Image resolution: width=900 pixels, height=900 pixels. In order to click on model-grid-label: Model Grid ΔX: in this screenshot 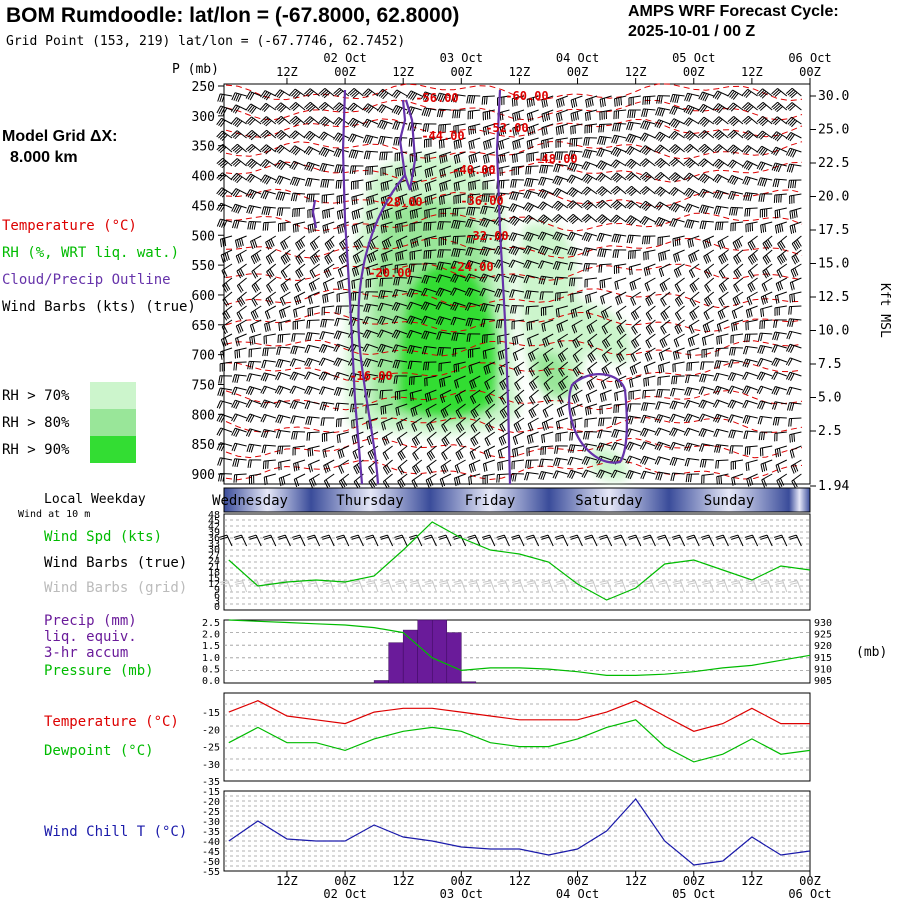, I will do `click(60, 136)`.